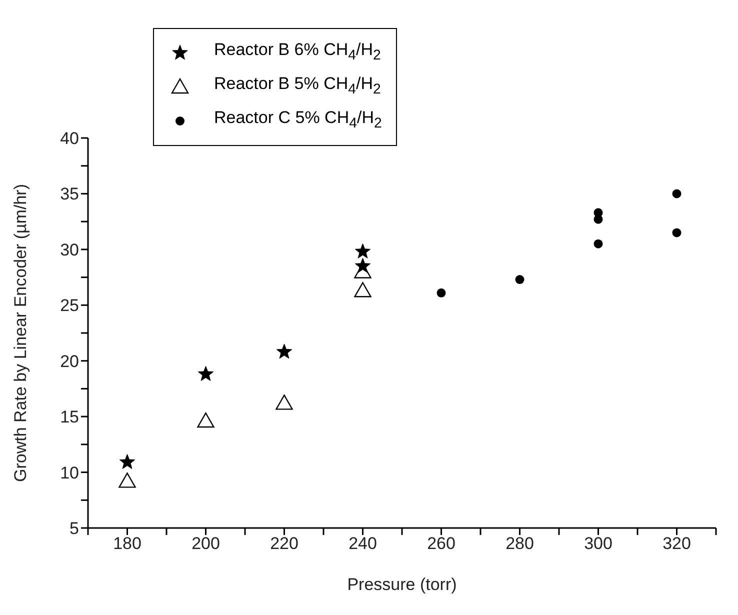  What do you see at coordinates (69, 306) in the screenshot?
I see `y-tick-label: 25` at bounding box center [69, 306].